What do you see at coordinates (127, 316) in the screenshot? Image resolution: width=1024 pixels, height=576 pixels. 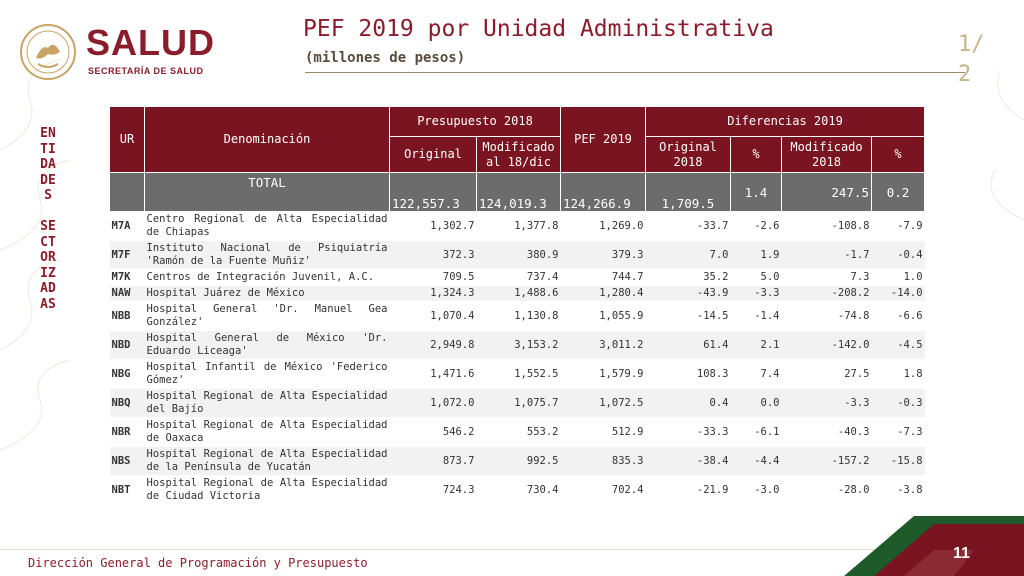 I see `row-ur: NBB` at bounding box center [127, 316].